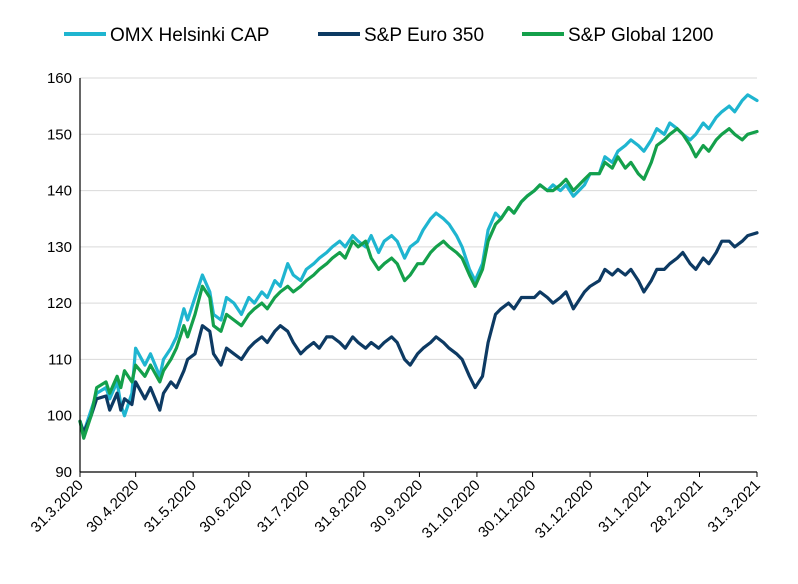 The width and height of the screenshot is (798, 584). Describe the element at coordinates (60, 359) in the screenshot. I see `y-tick-label: 110` at that location.